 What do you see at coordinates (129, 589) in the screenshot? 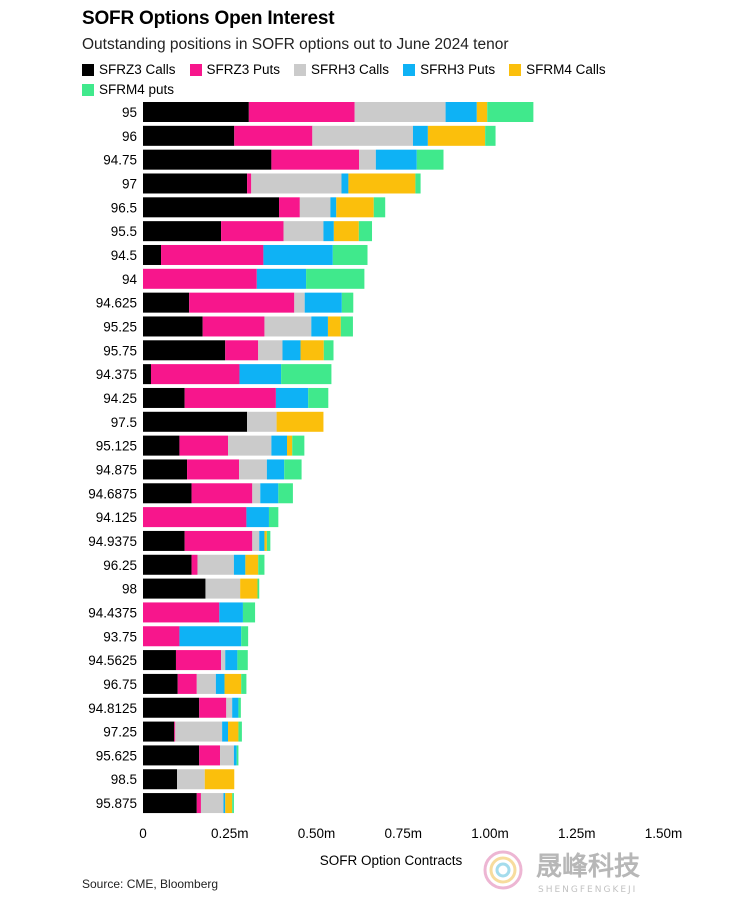
I see `category-label: 98` at bounding box center [129, 589].